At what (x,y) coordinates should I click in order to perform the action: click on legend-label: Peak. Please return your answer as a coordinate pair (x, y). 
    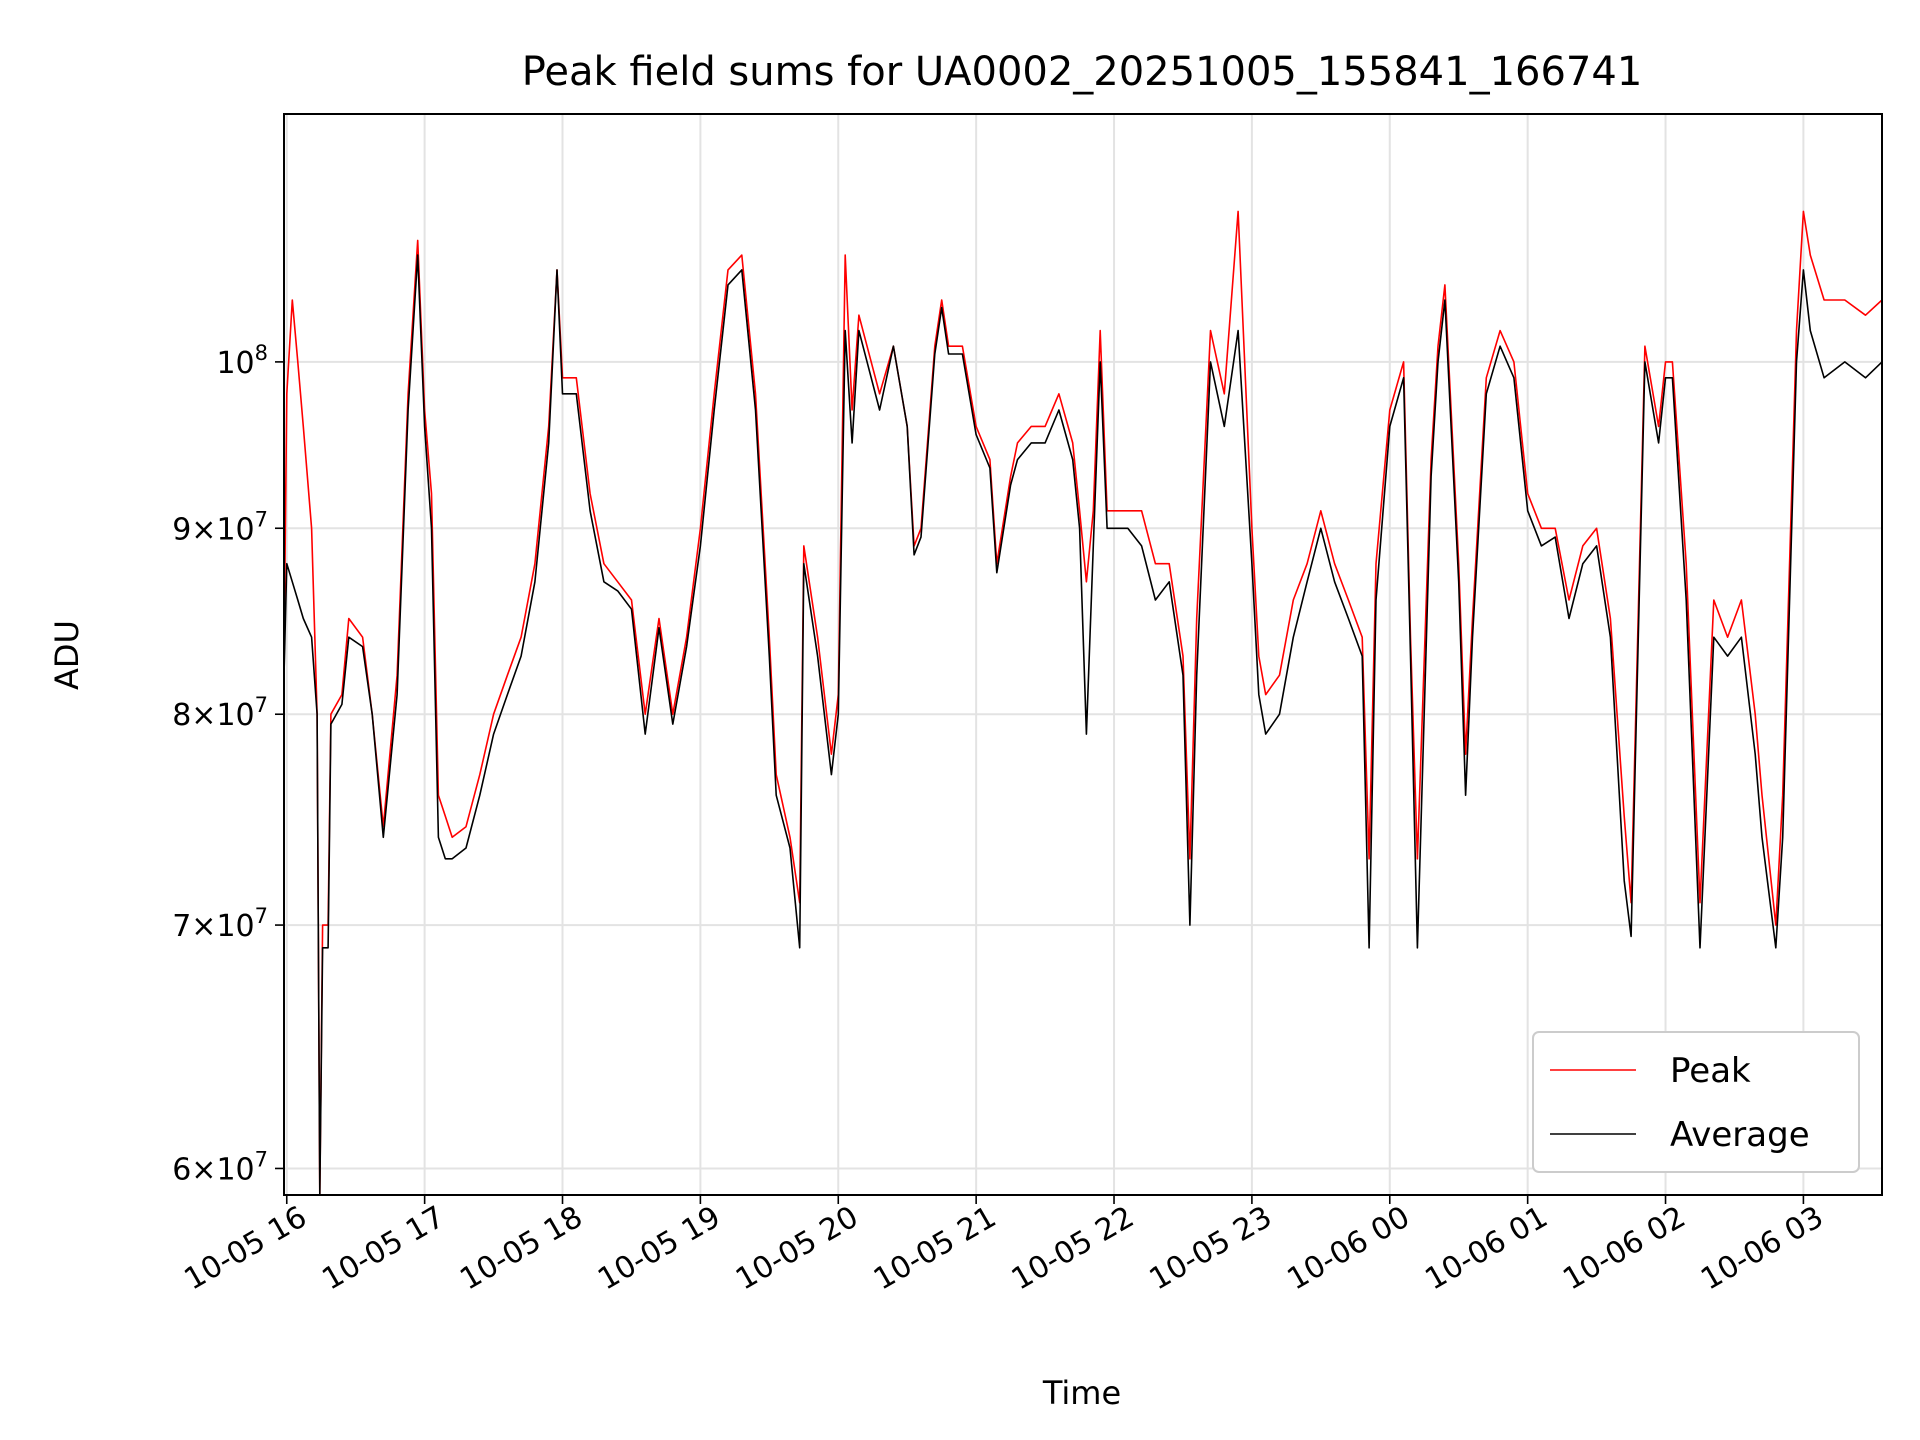
    Looking at the image, I should click on (1710, 1071).